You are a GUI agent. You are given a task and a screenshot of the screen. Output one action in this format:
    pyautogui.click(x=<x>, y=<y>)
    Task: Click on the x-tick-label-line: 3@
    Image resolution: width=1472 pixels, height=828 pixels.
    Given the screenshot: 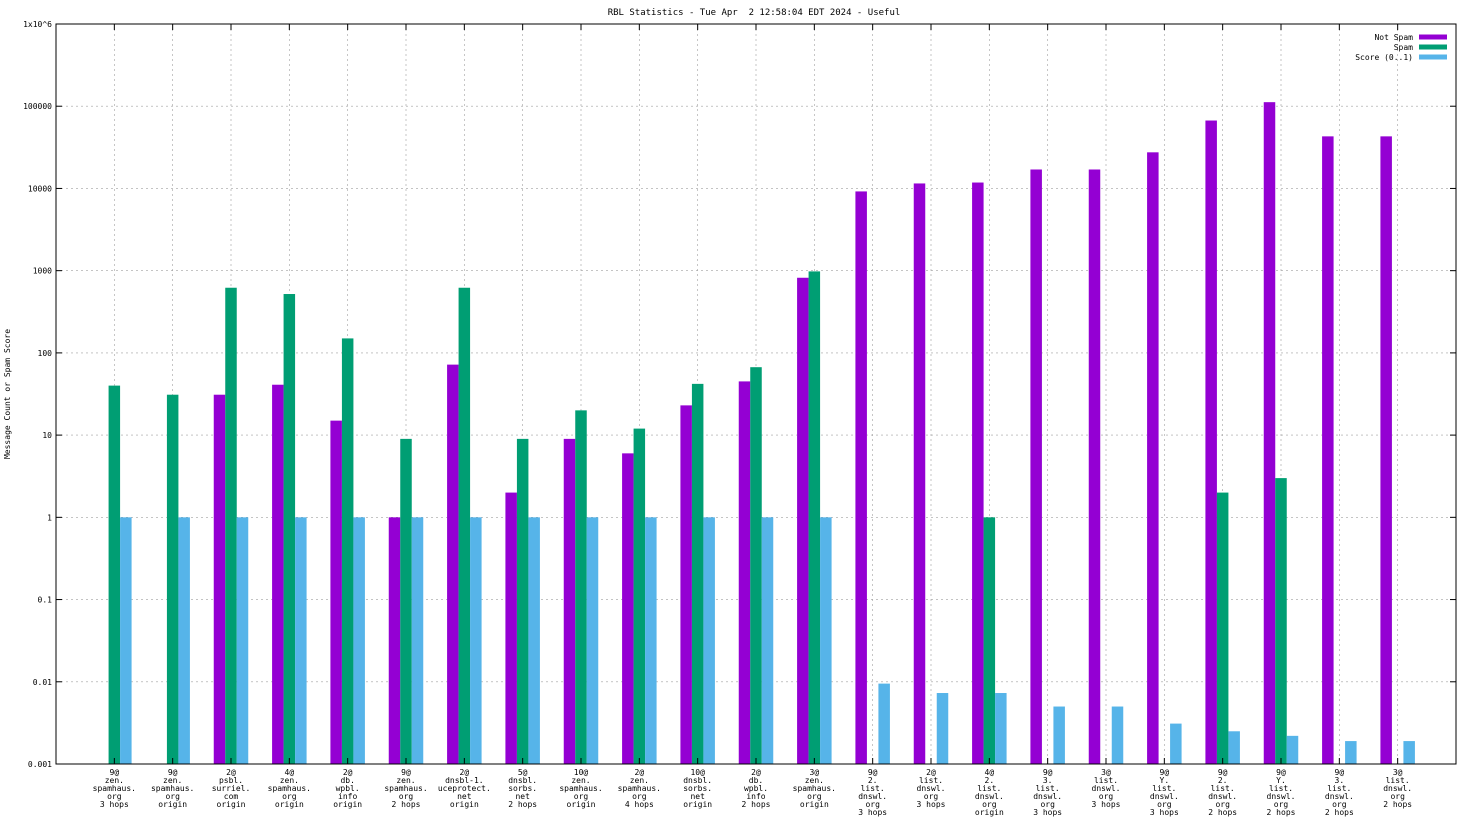 What is the action you would take?
    pyautogui.click(x=815, y=772)
    